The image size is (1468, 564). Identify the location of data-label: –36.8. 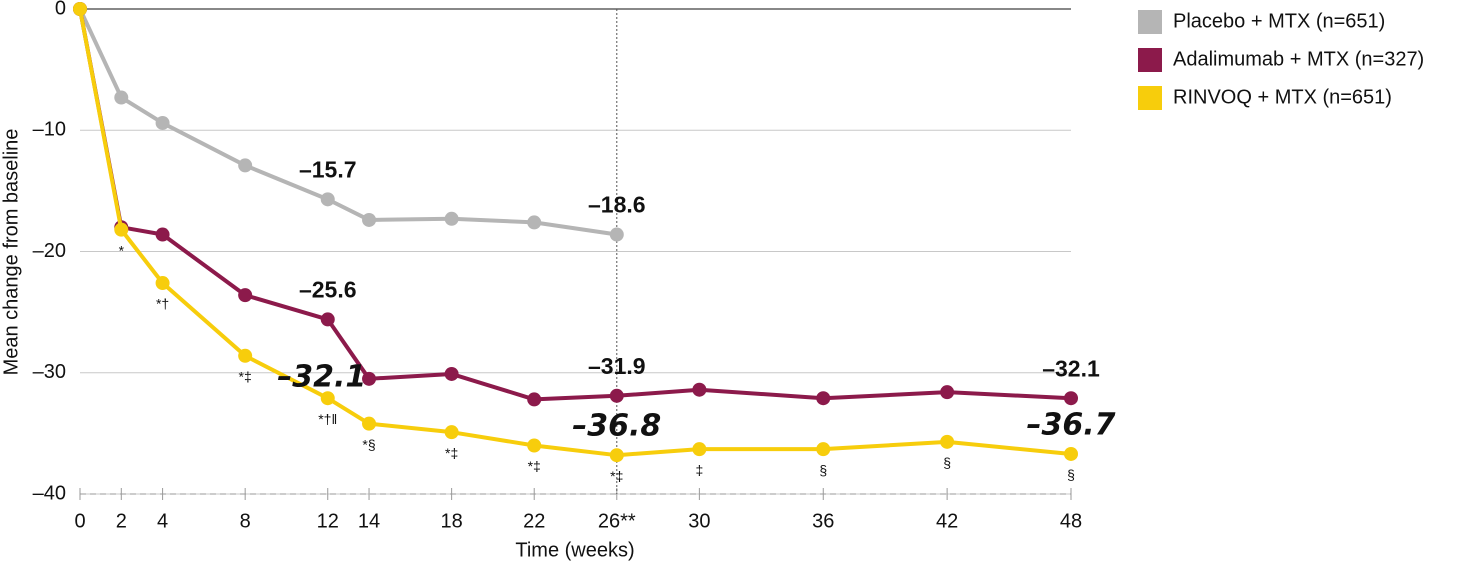
(616, 426).